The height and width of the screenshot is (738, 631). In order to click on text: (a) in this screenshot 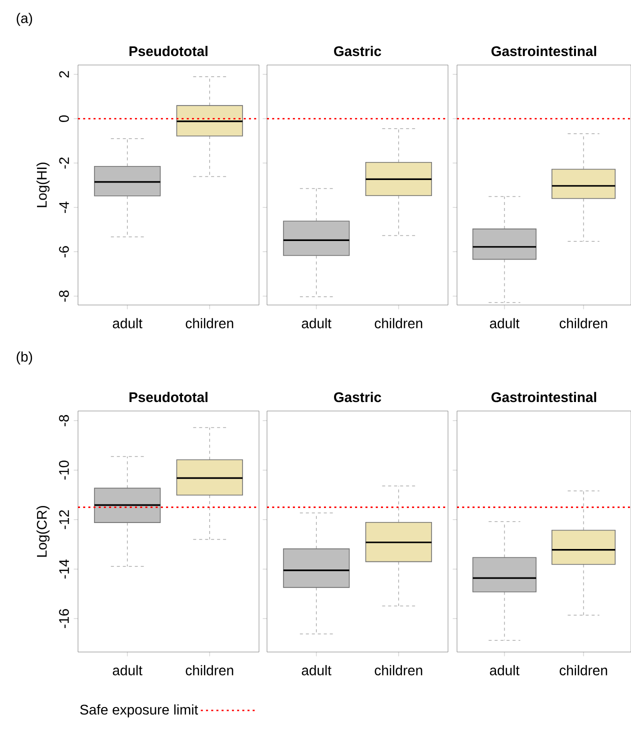, I will do `click(24, 19)`.